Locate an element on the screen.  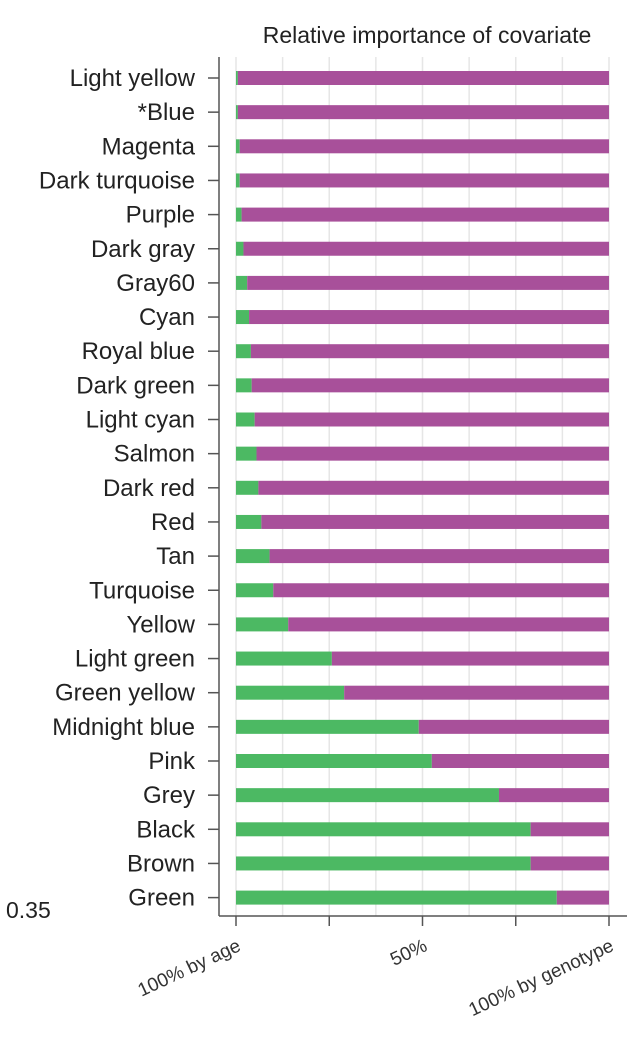
category-label: *Blue is located at coordinates (166, 112).